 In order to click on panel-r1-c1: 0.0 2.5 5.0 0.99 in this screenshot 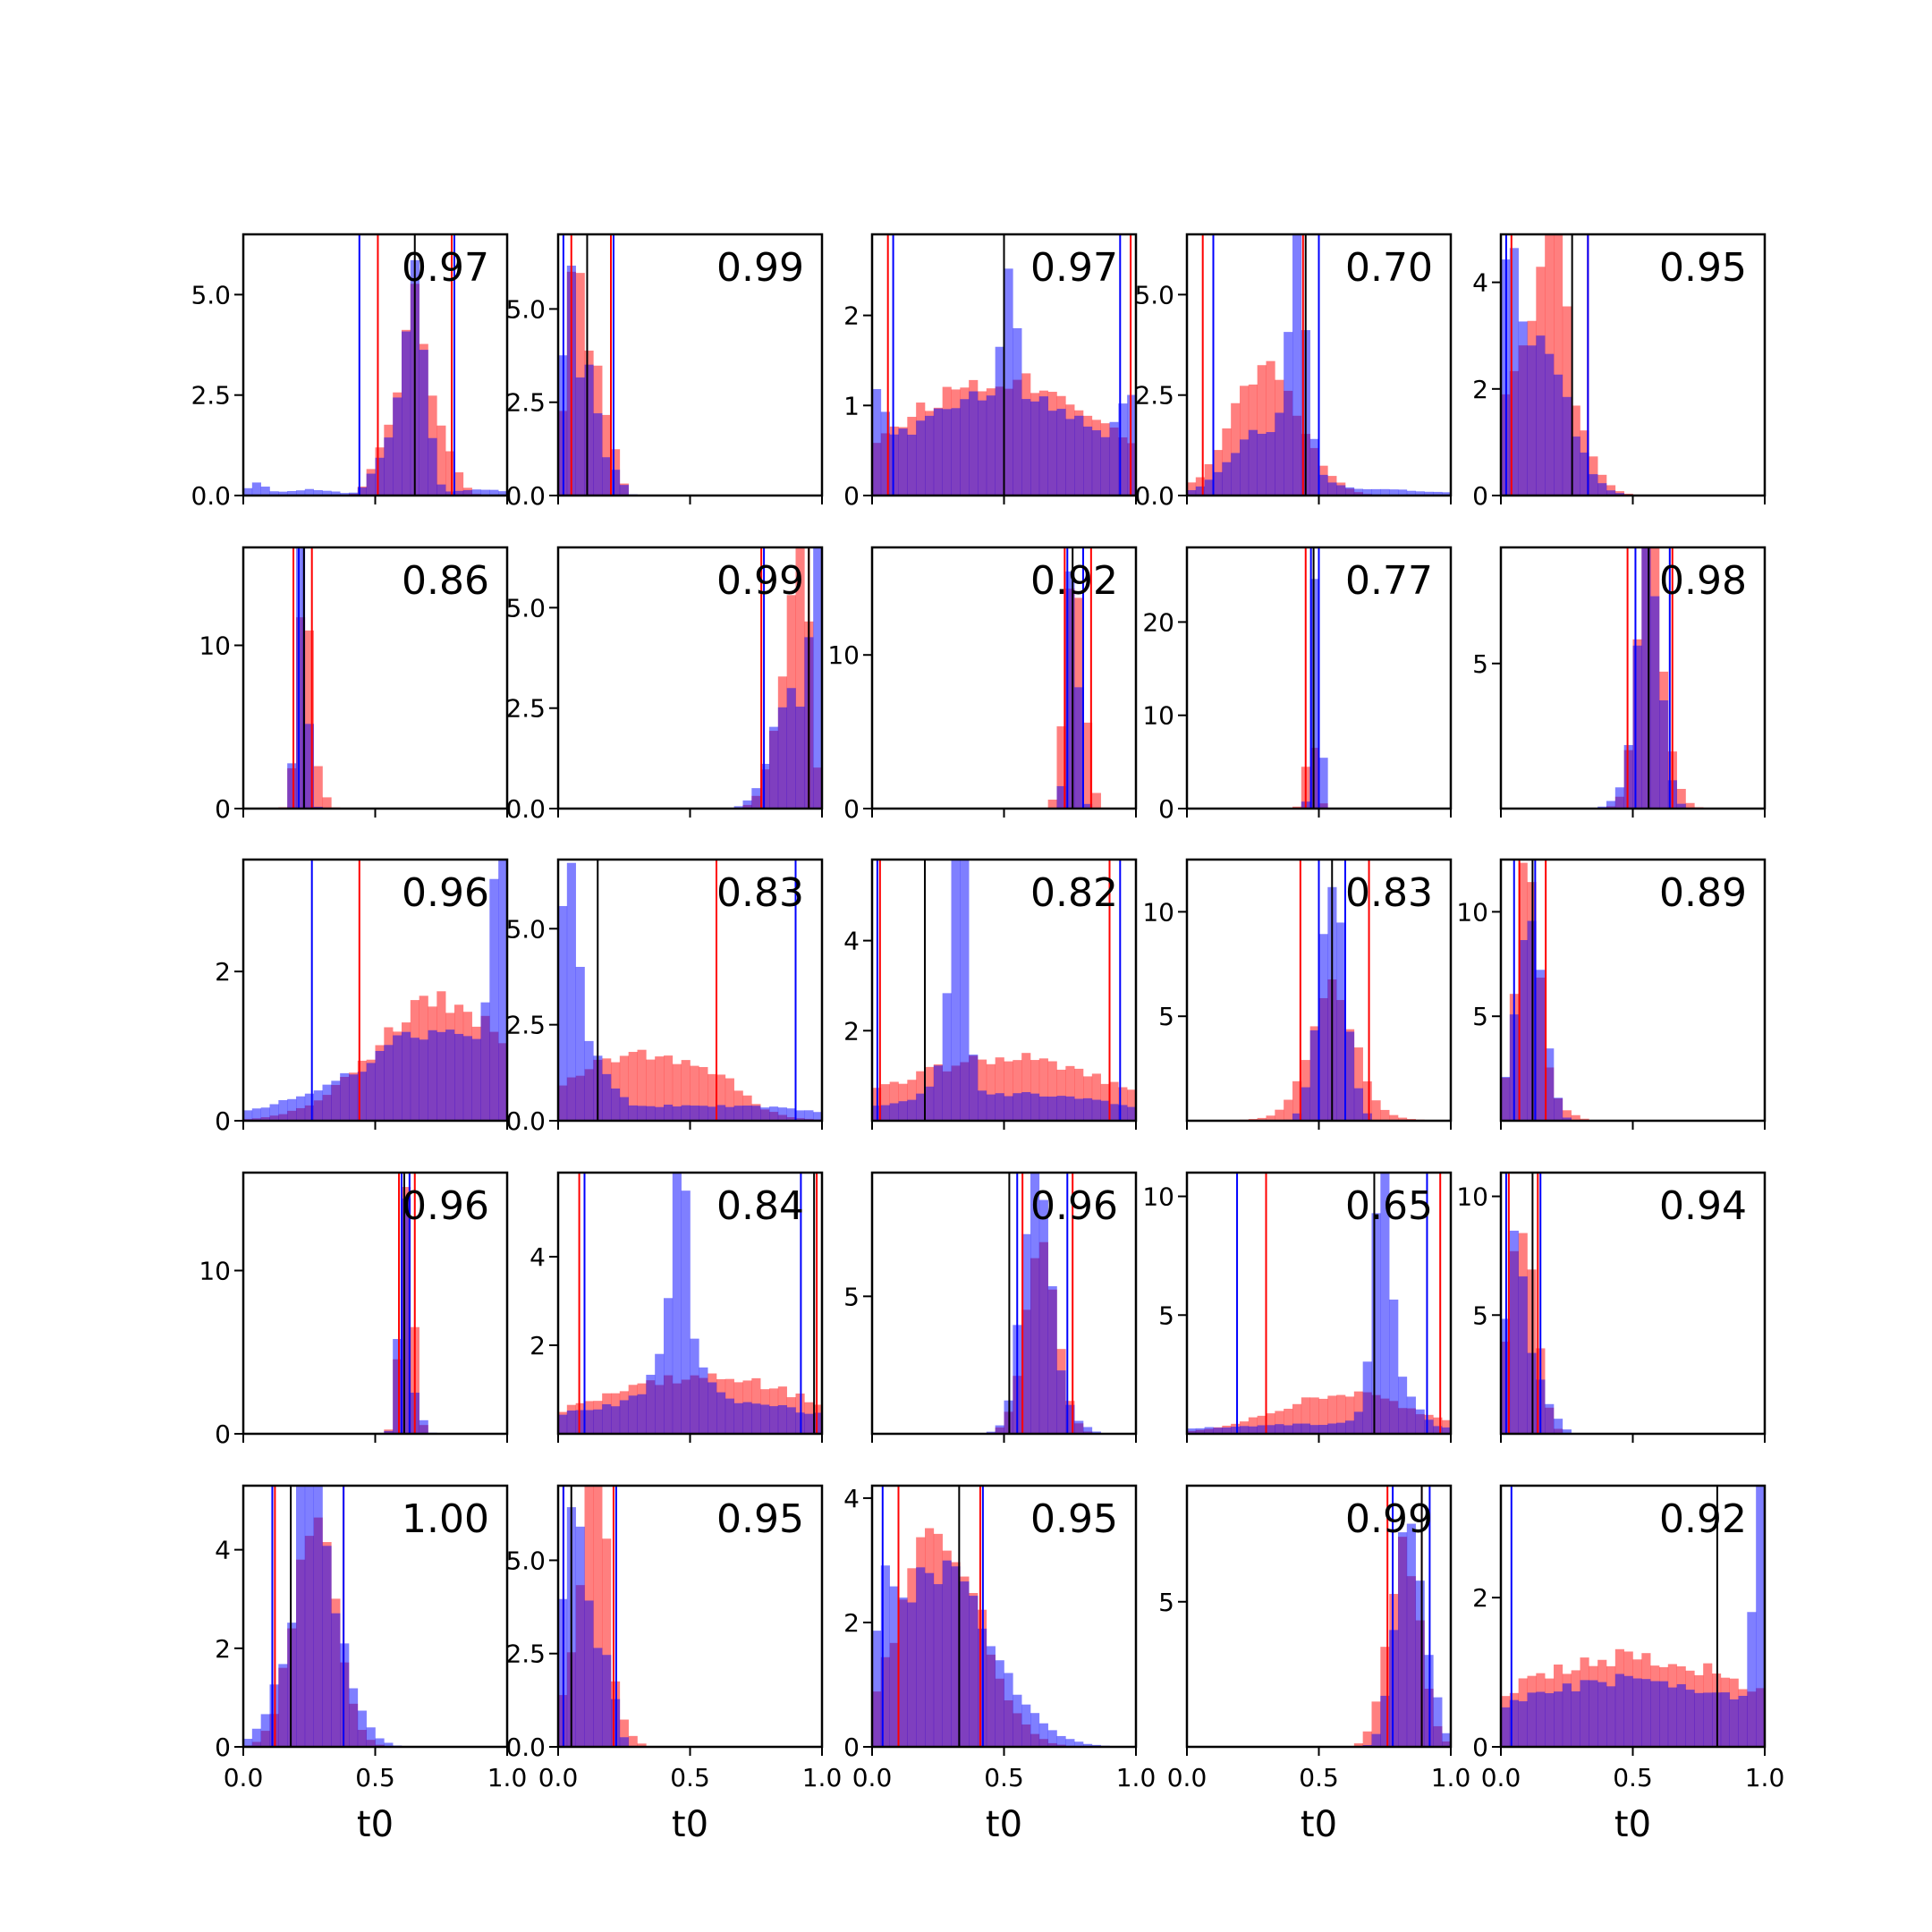, I will do `click(664, 685)`.